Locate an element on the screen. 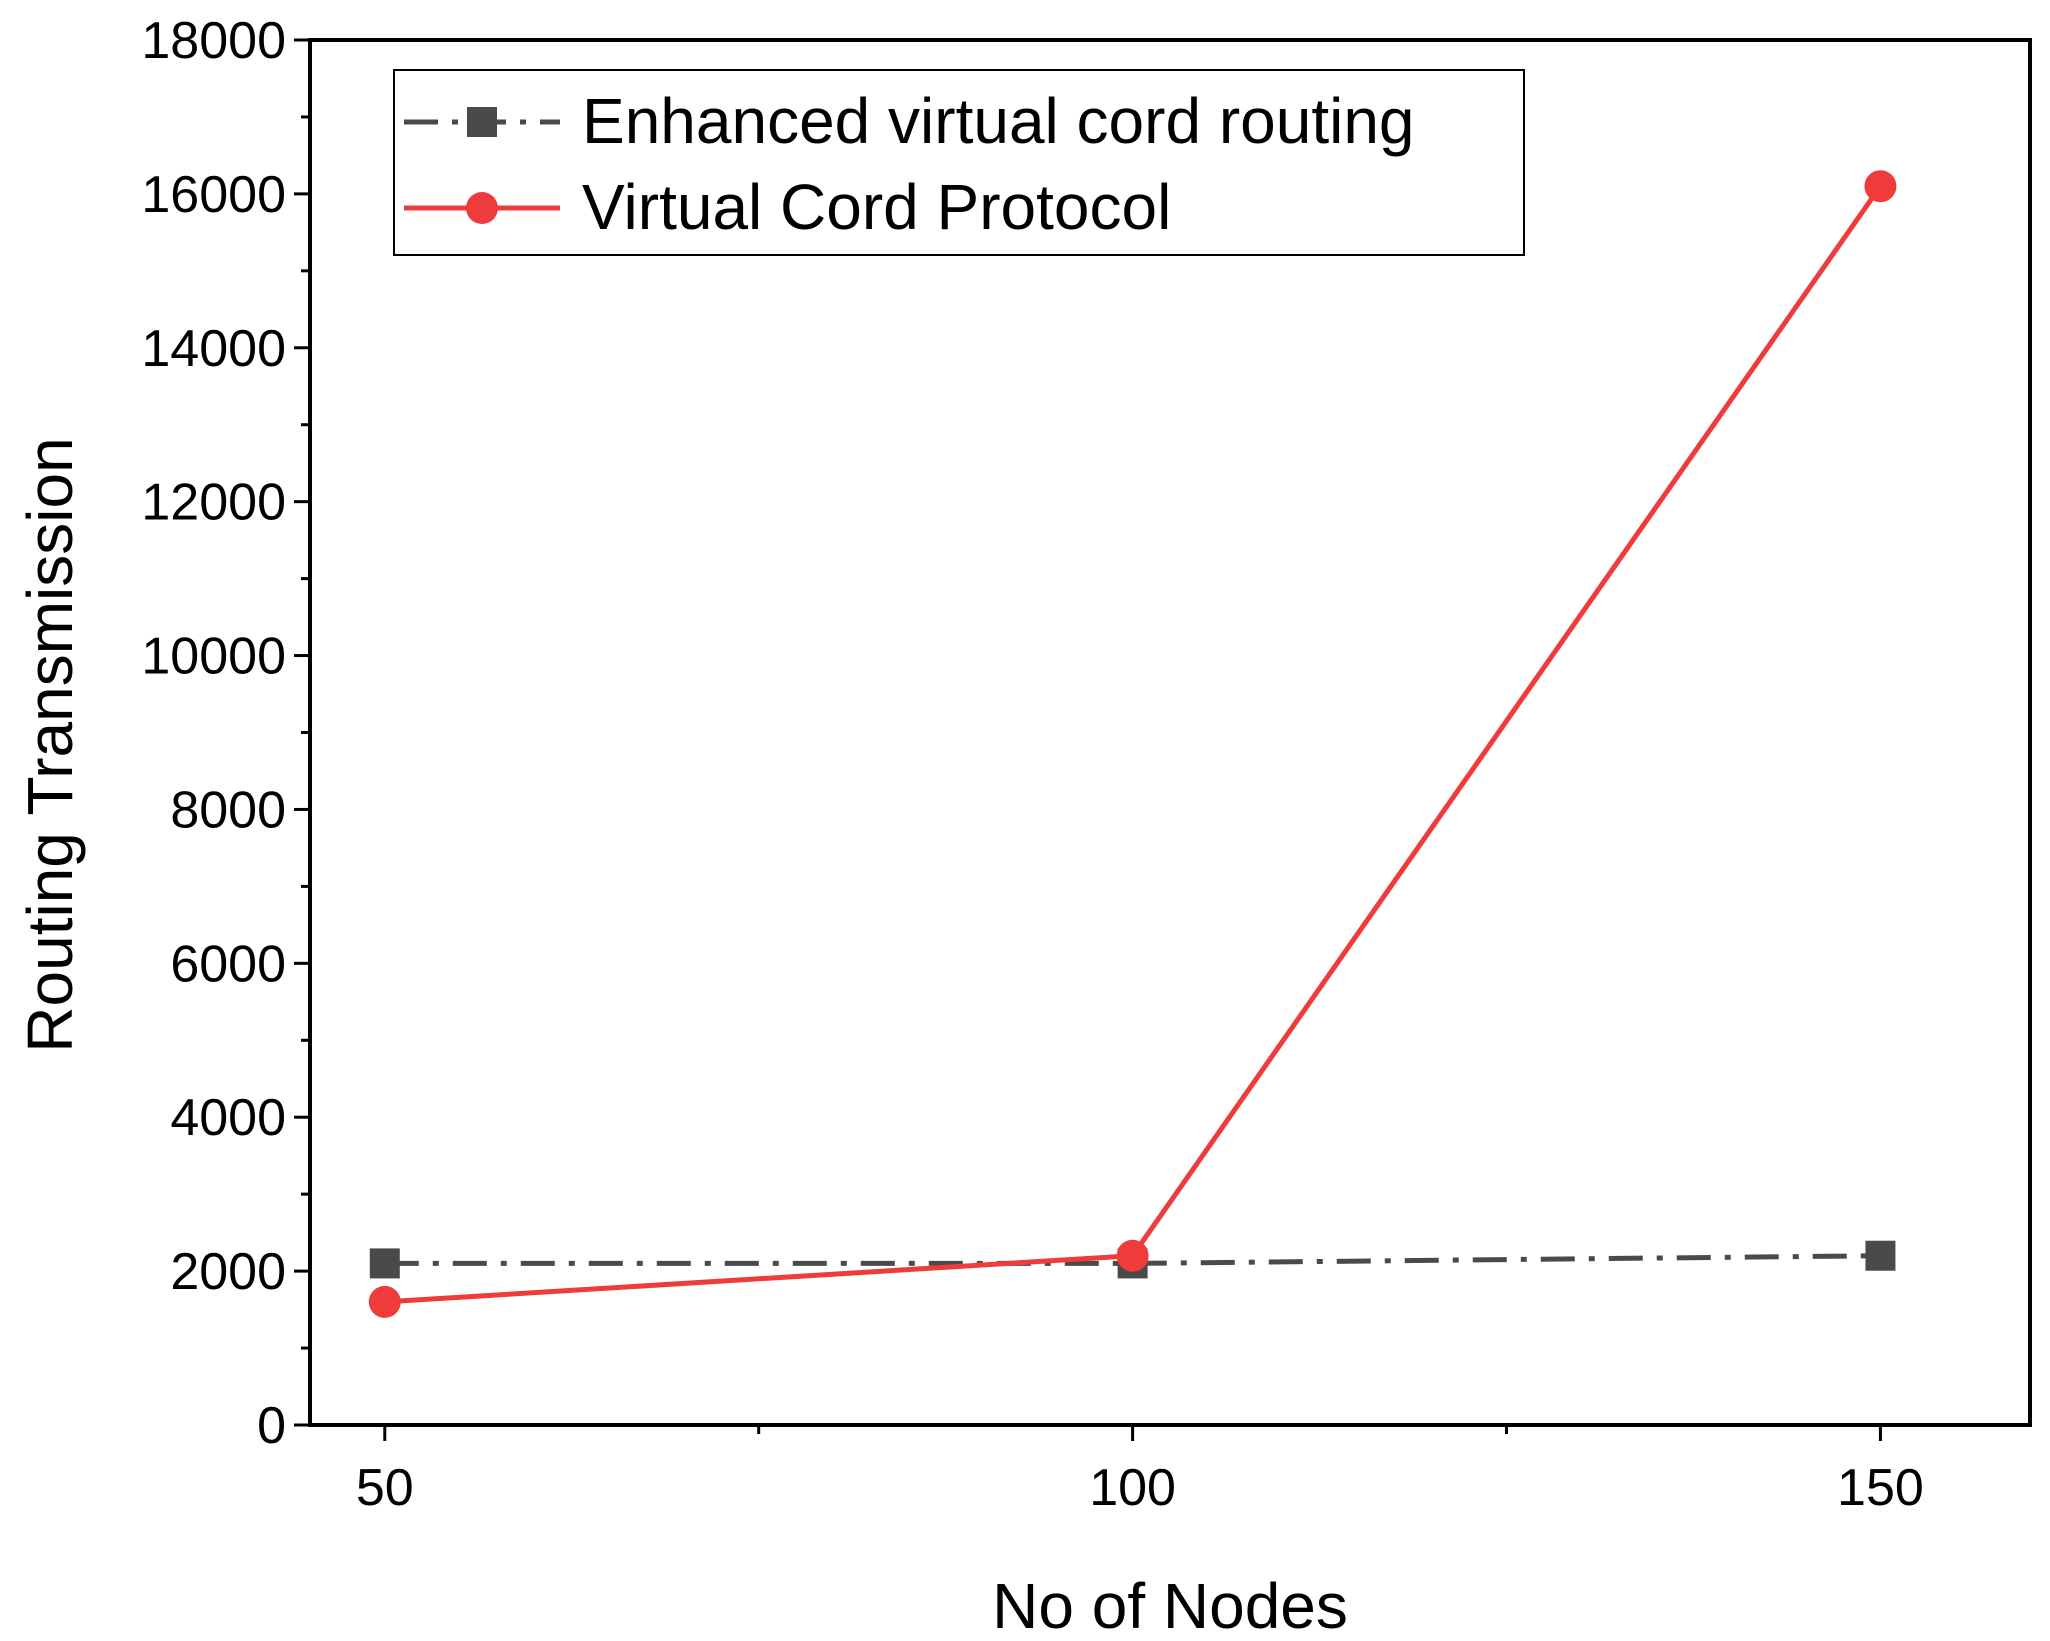 The height and width of the screenshot is (1641, 2050). y-tick-label: 18000 is located at coordinates (213, 41).